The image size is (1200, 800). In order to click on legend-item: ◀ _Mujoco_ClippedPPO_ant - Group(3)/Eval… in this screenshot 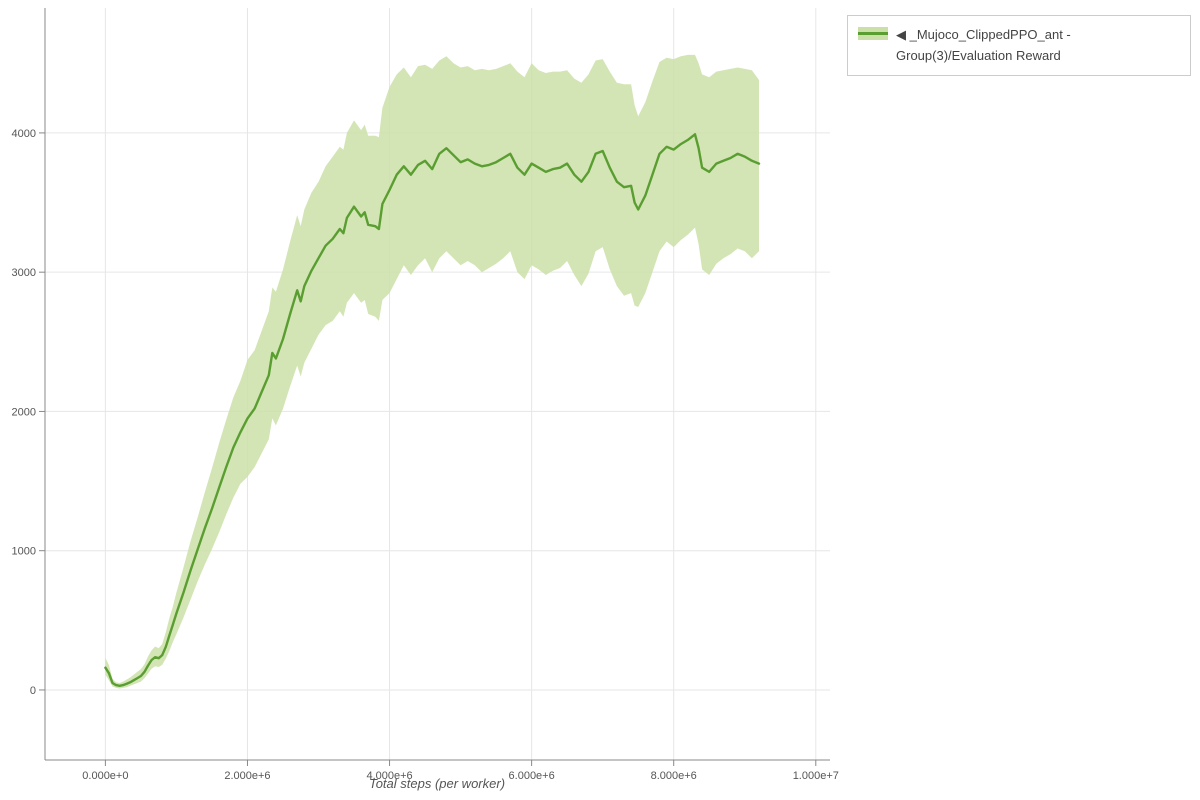, I will do `click(1019, 45)`.